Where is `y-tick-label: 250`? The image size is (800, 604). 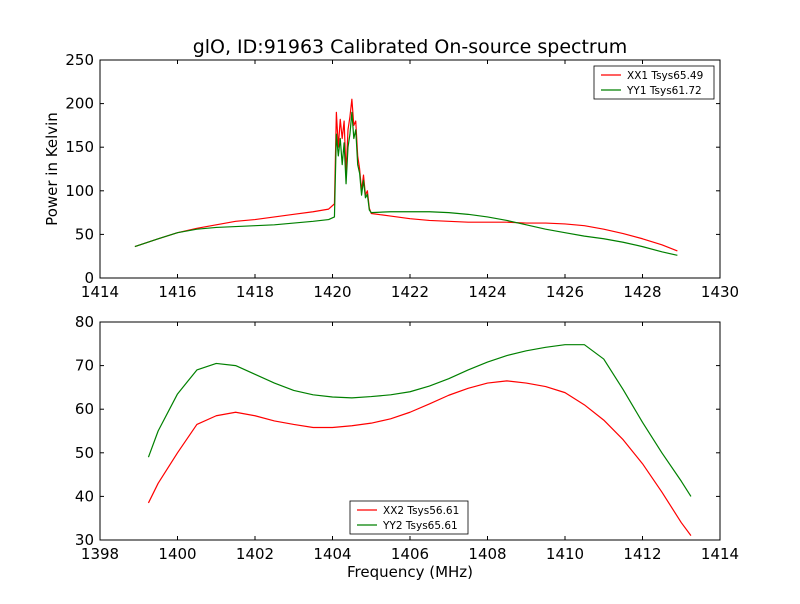 y-tick-label: 250 is located at coordinates (79, 60).